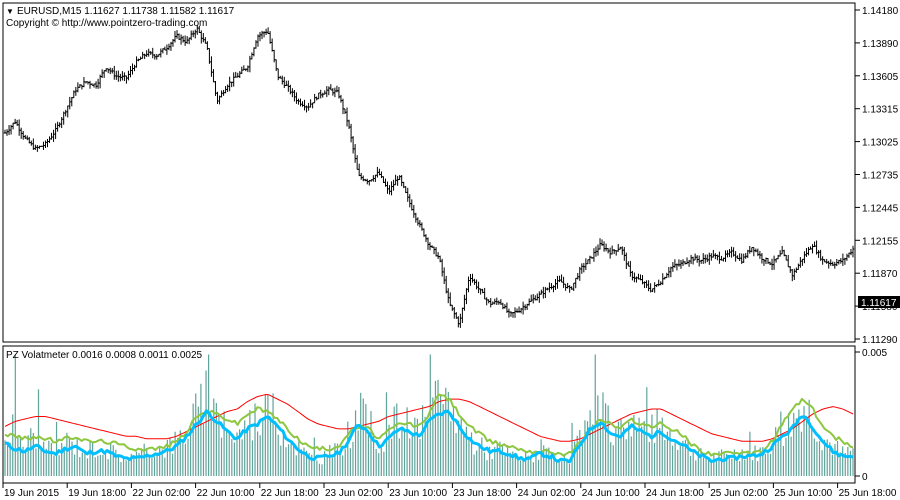 The width and height of the screenshot is (900, 500). What do you see at coordinates (868, 493) in the screenshot?
I see `time-axis-label: 25 Jun 18:00` at bounding box center [868, 493].